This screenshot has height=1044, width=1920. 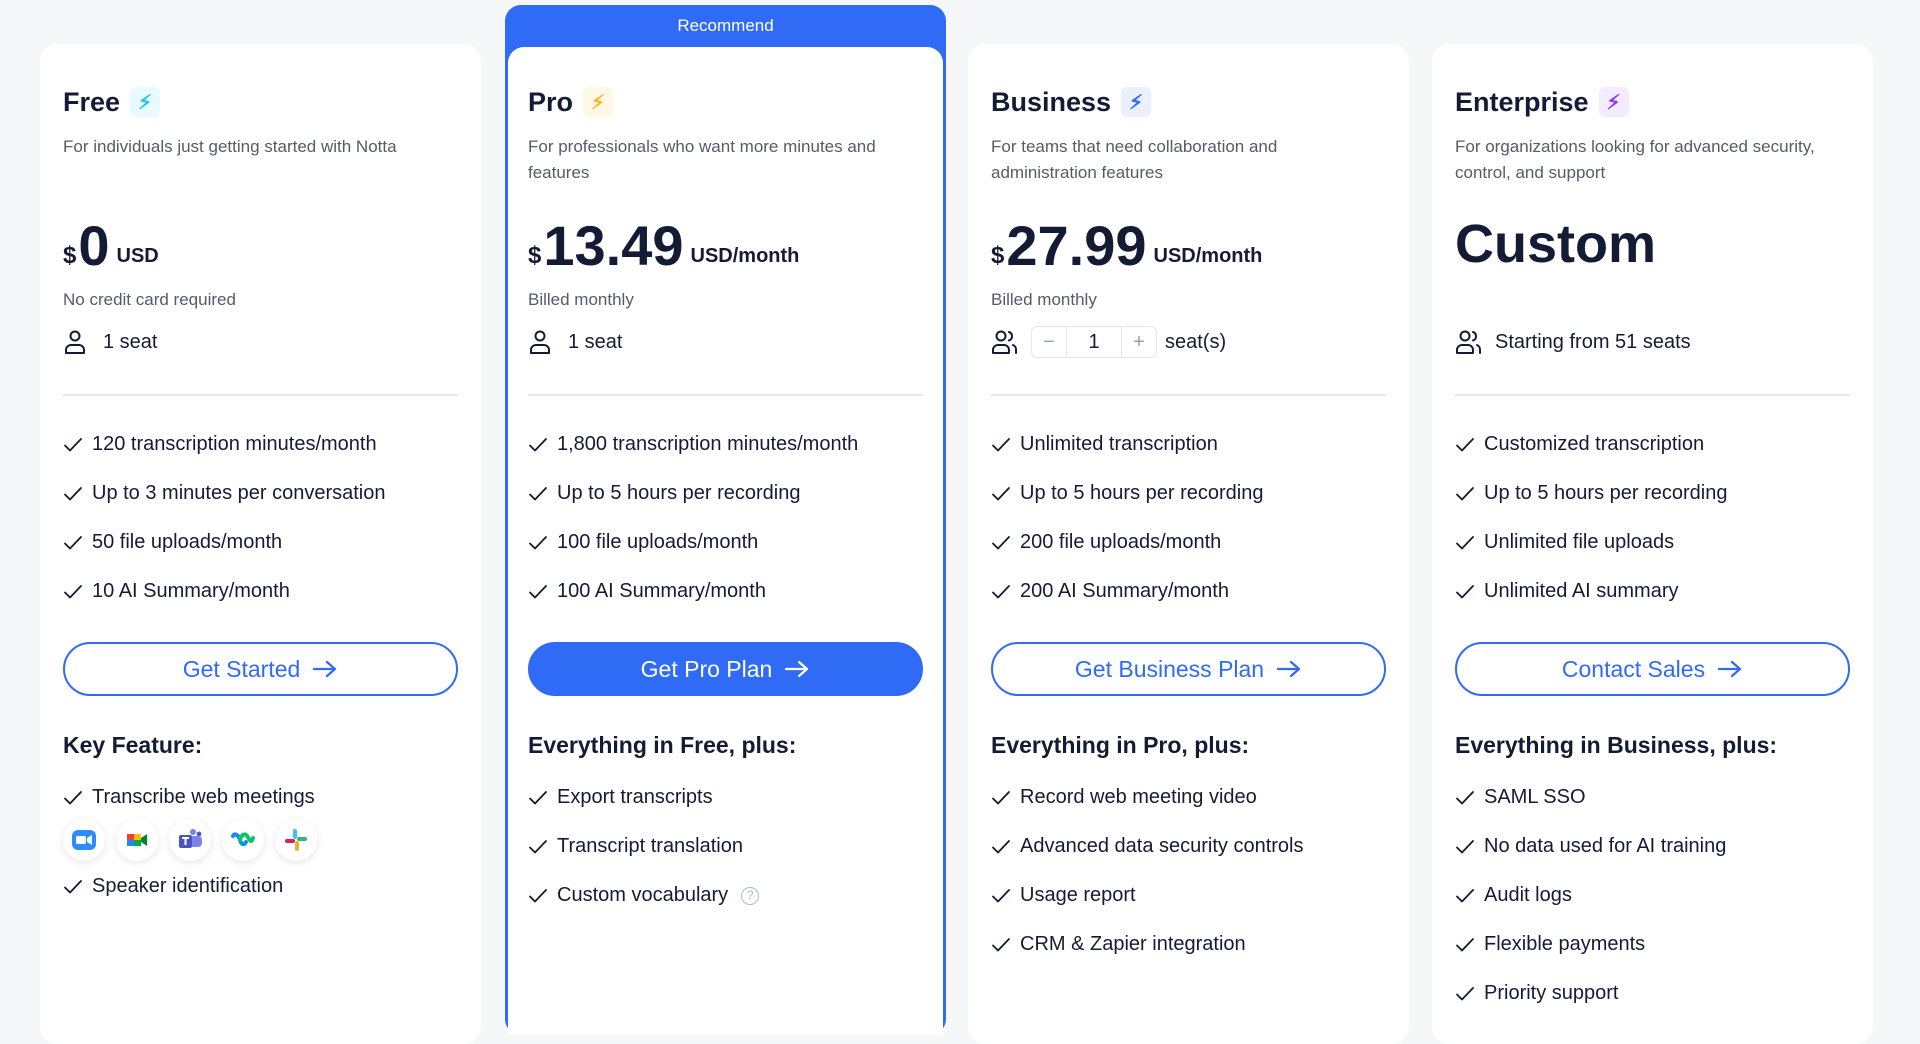 What do you see at coordinates (1139, 341) in the screenshot?
I see `increment-button: +` at bounding box center [1139, 341].